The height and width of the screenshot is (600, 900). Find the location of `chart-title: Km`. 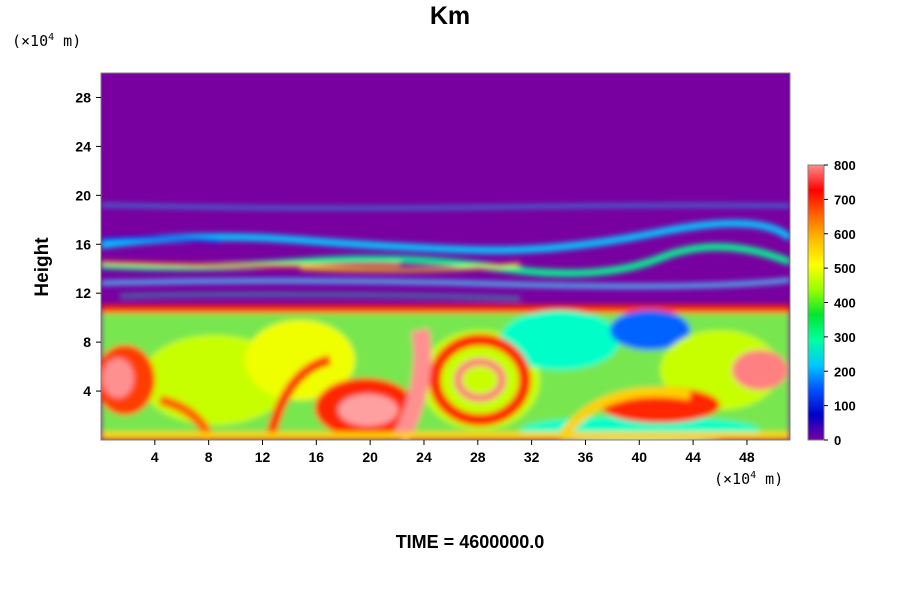

chart-title: Km is located at coordinates (450, 16).